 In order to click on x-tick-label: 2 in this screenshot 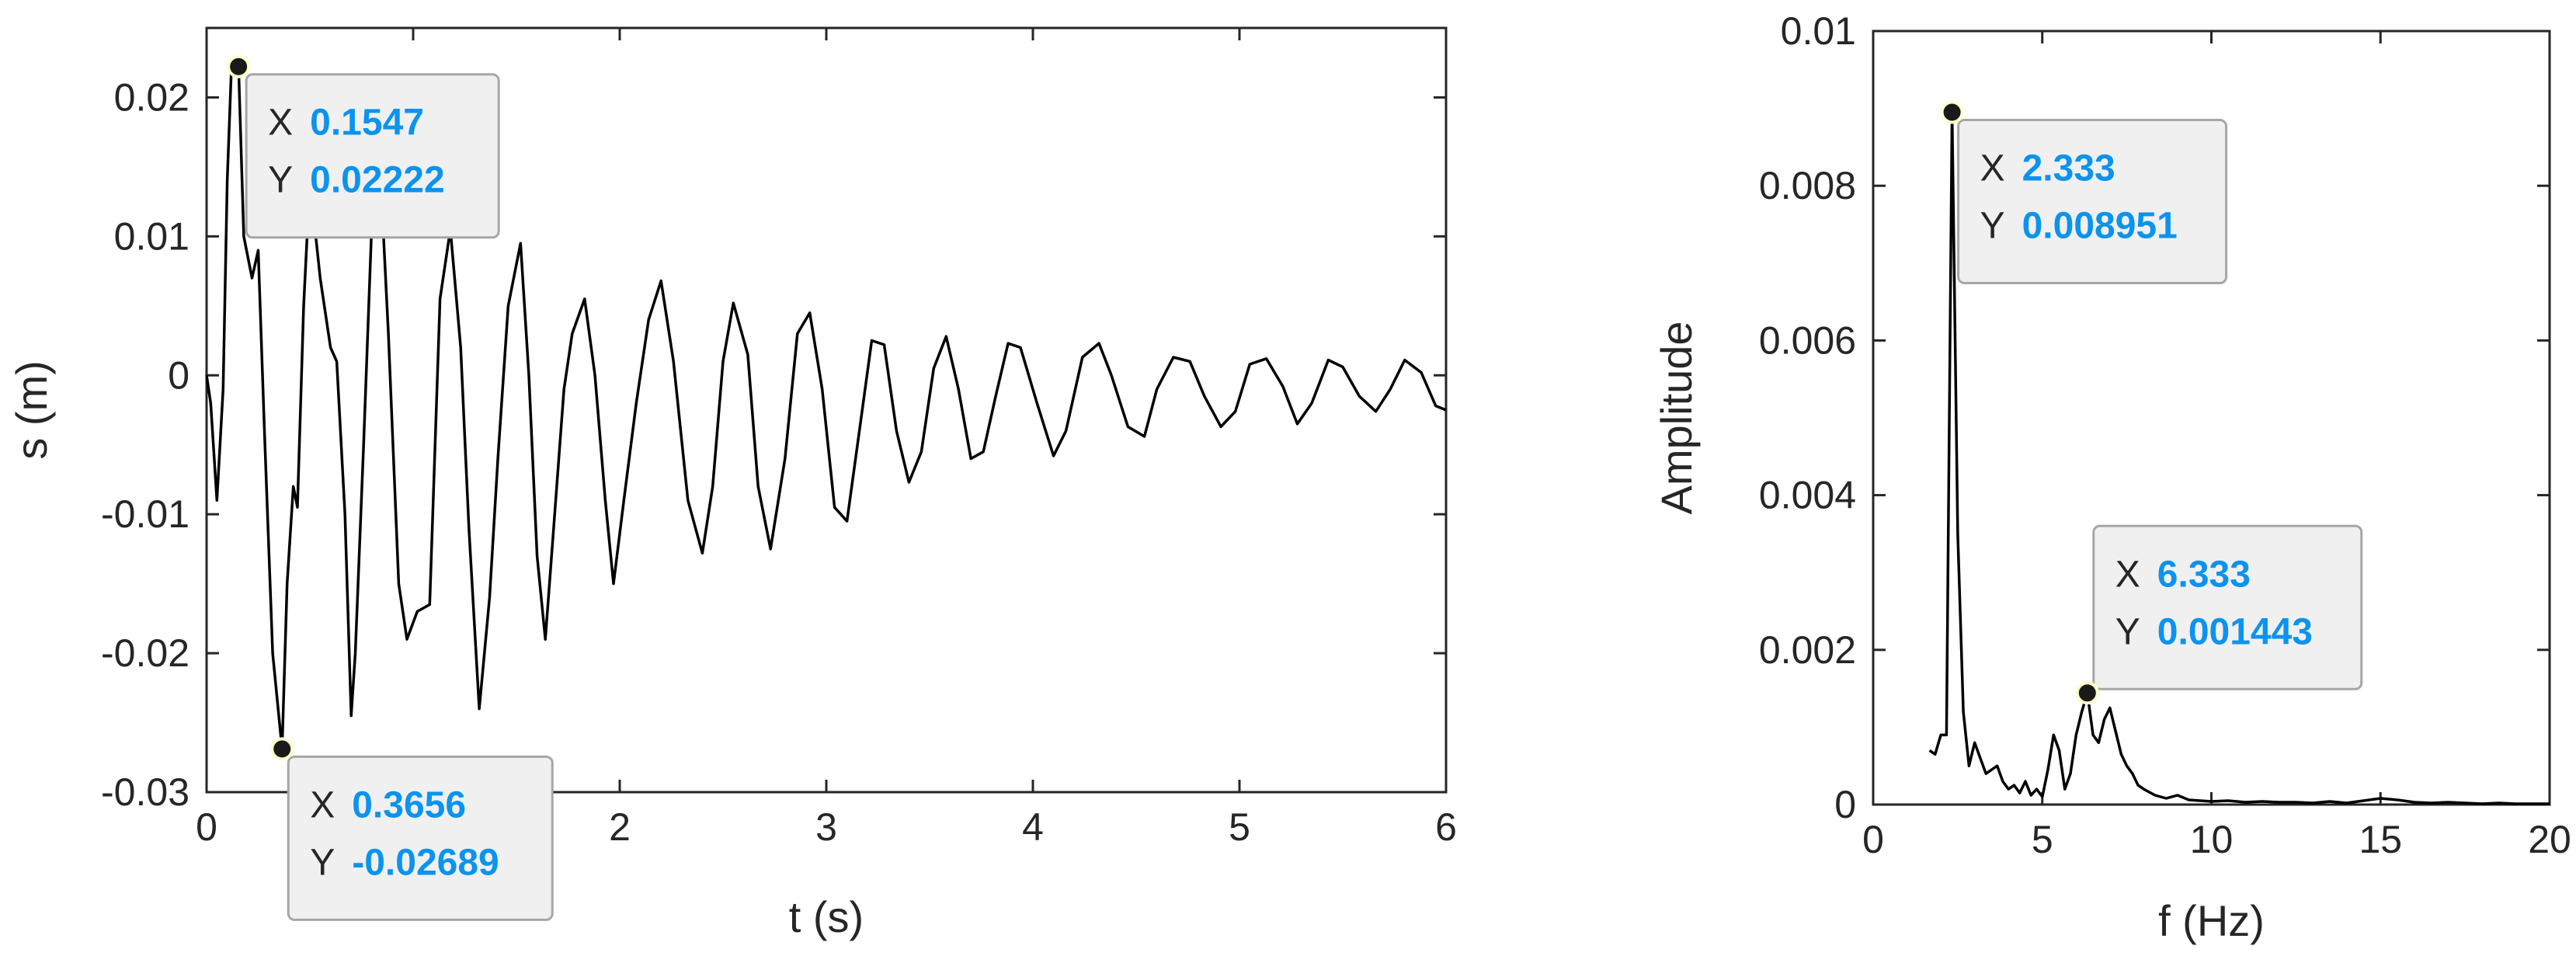, I will do `click(620, 827)`.